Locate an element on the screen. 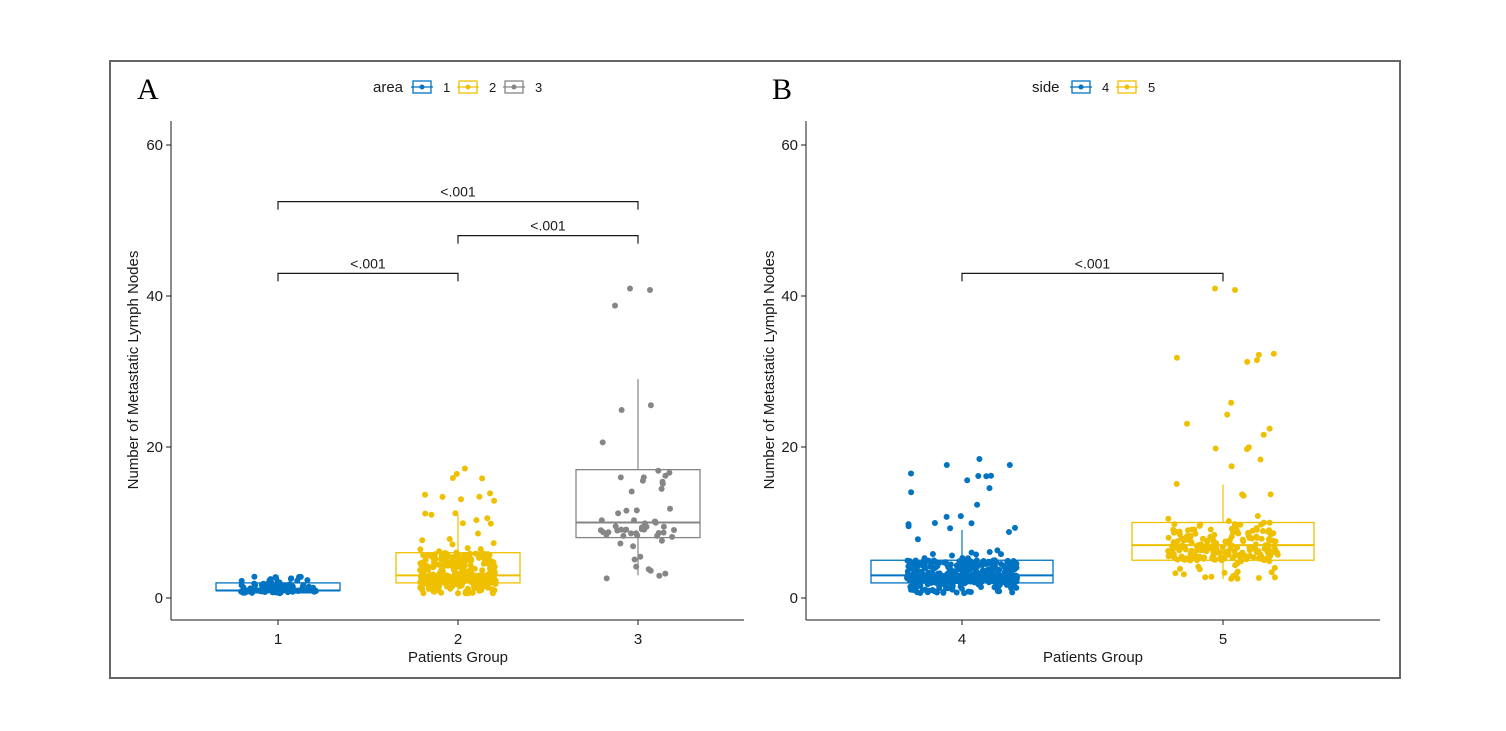 This screenshot has height=731, width=1506. panel-b-letter: B is located at coordinates (782, 89).